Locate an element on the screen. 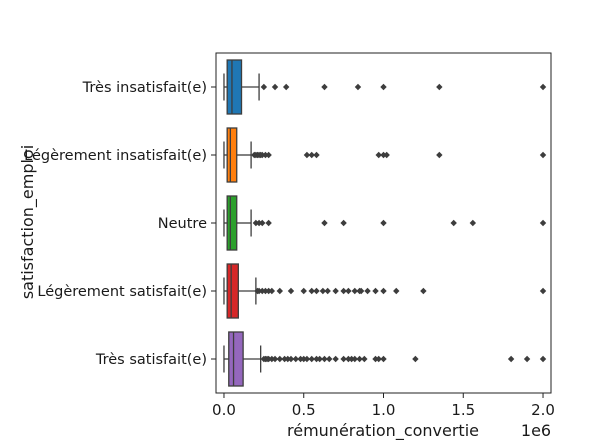 Image resolution: width=612 pixels, height=447 pixels. x-tick-label: 2.0 is located at coordinates (543, 410).